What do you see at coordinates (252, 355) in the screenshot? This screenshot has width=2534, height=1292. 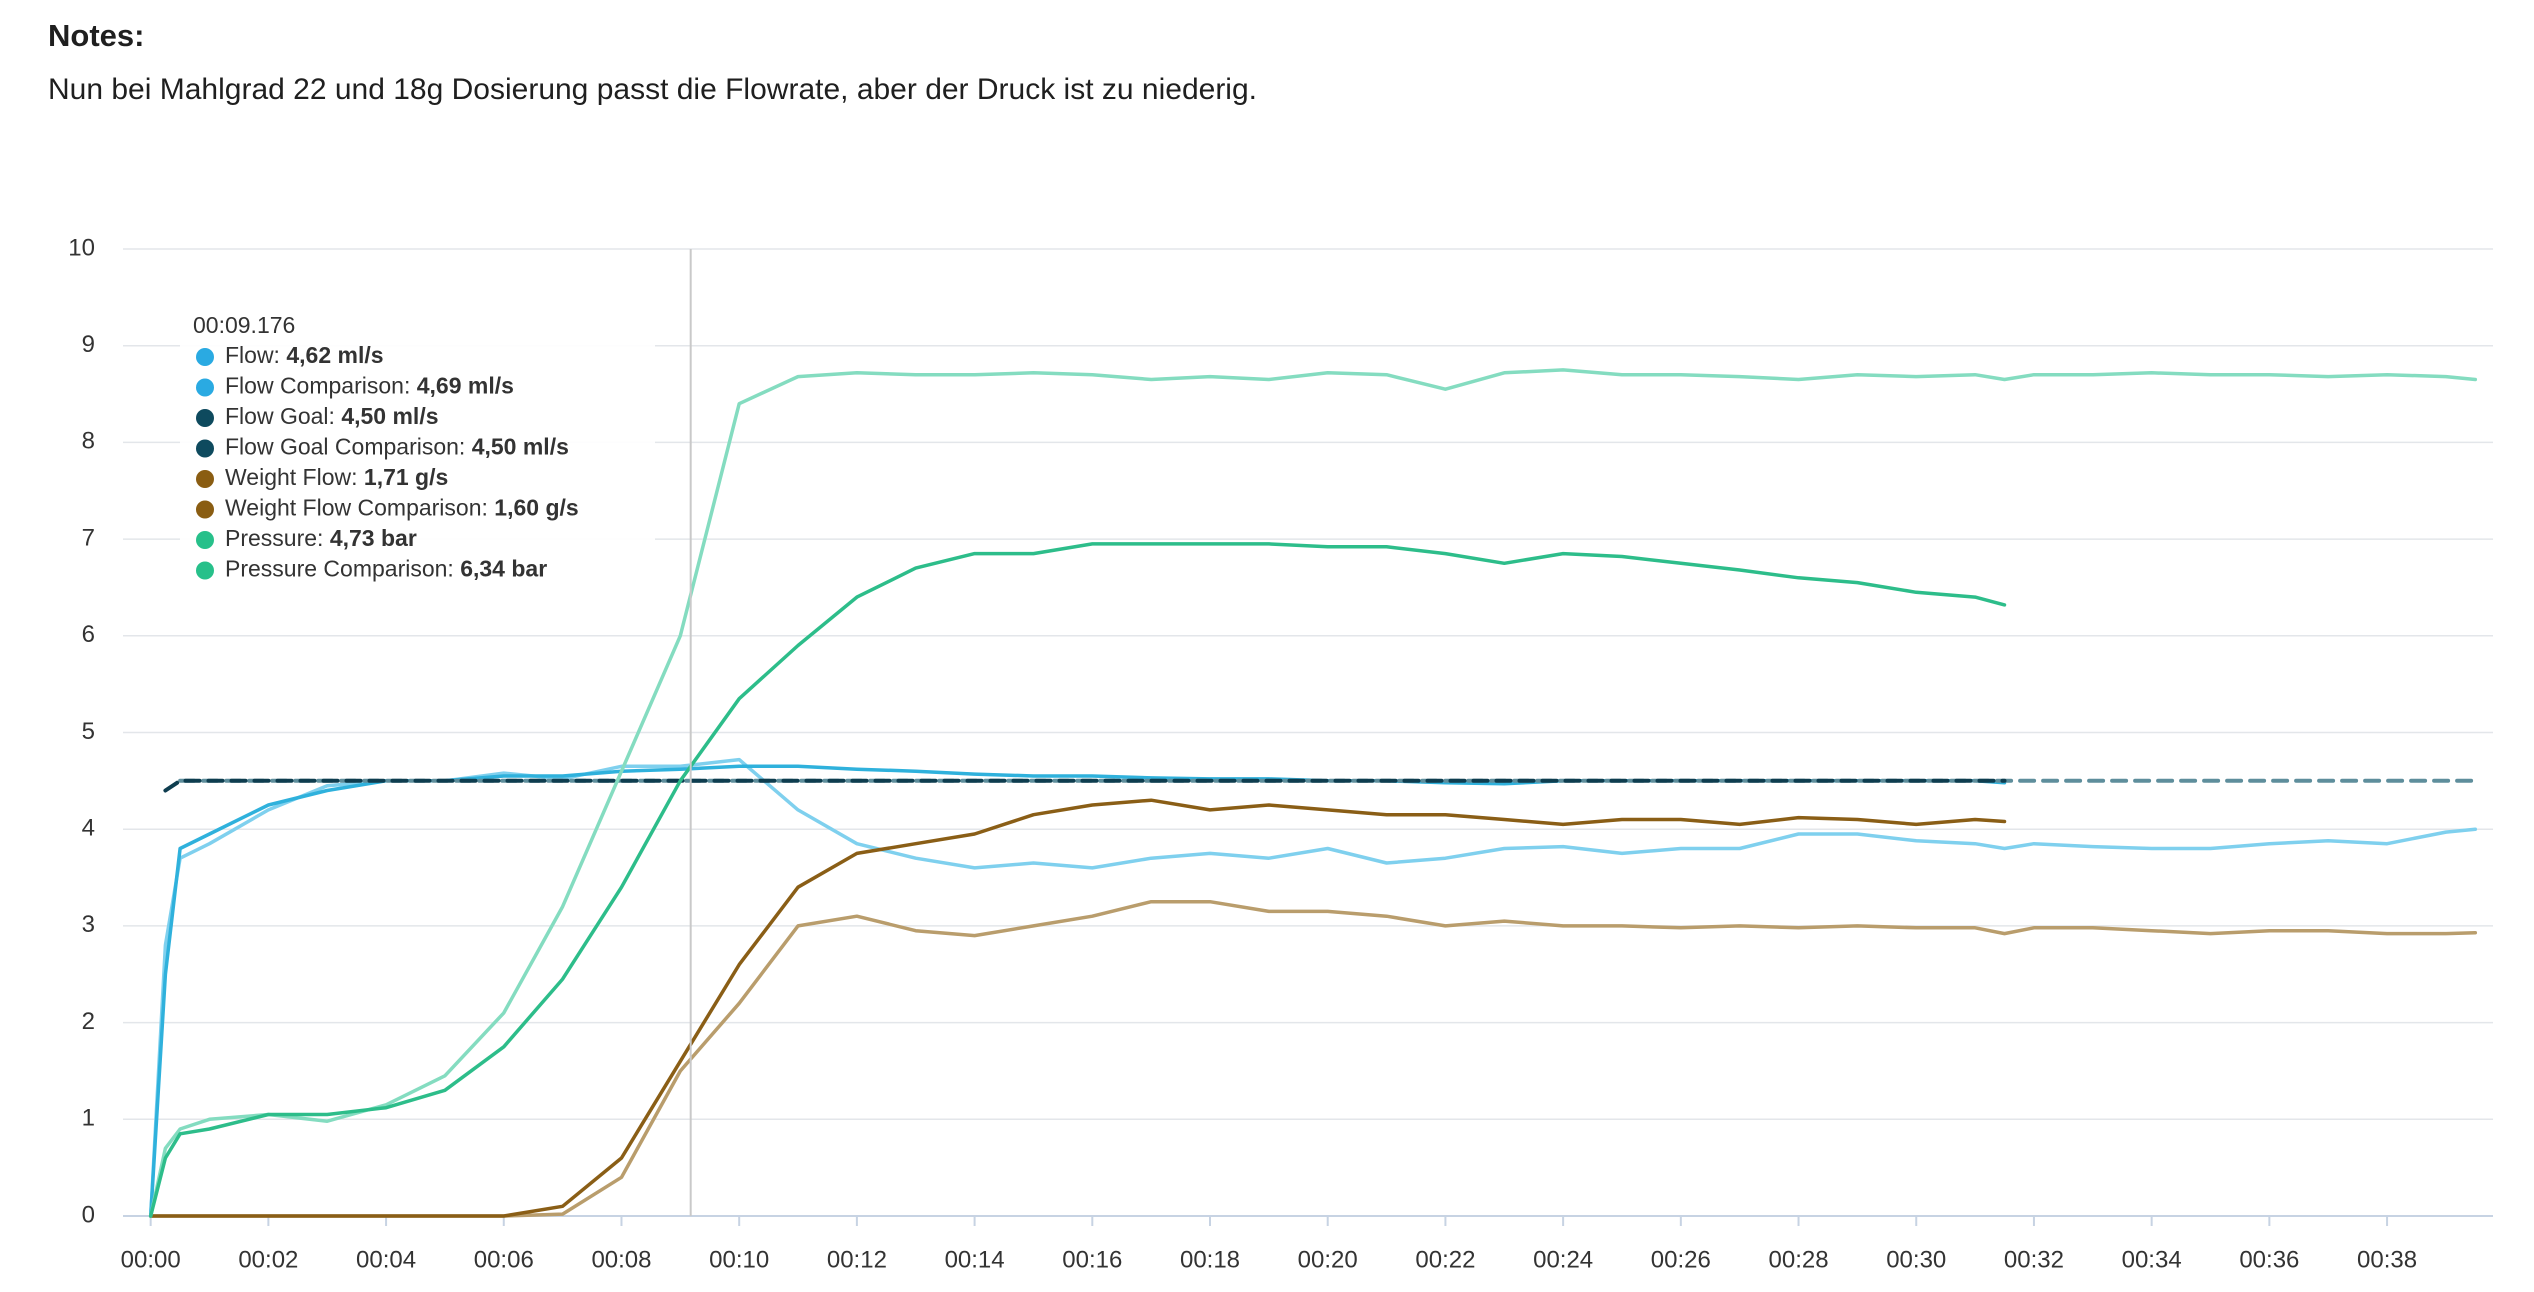 I see `tooltip-label: Flow:` at bounding box center [252, 355].